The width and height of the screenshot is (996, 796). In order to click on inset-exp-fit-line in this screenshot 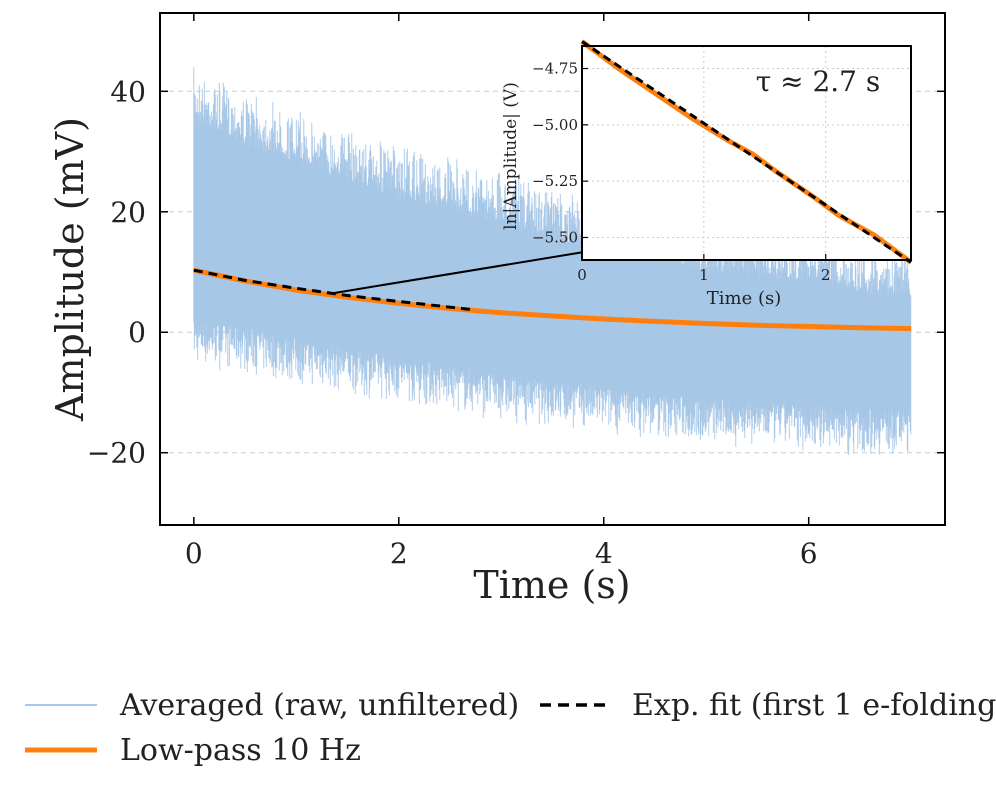, I will do `click(746, 152)`.